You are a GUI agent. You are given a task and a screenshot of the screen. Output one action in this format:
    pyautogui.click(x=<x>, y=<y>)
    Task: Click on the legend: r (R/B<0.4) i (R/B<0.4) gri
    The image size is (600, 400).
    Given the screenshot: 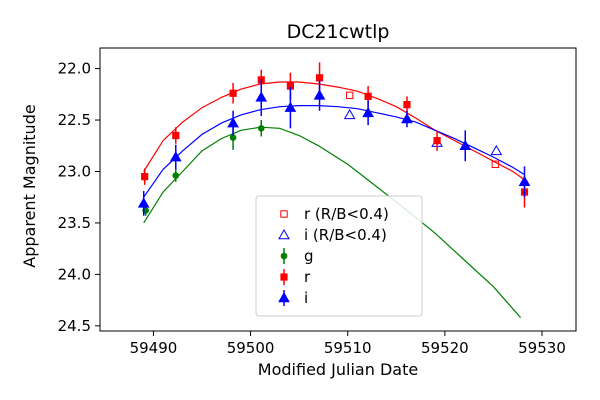 What is the action you would take?
    pyautogui.click(x=339, y=256)
    